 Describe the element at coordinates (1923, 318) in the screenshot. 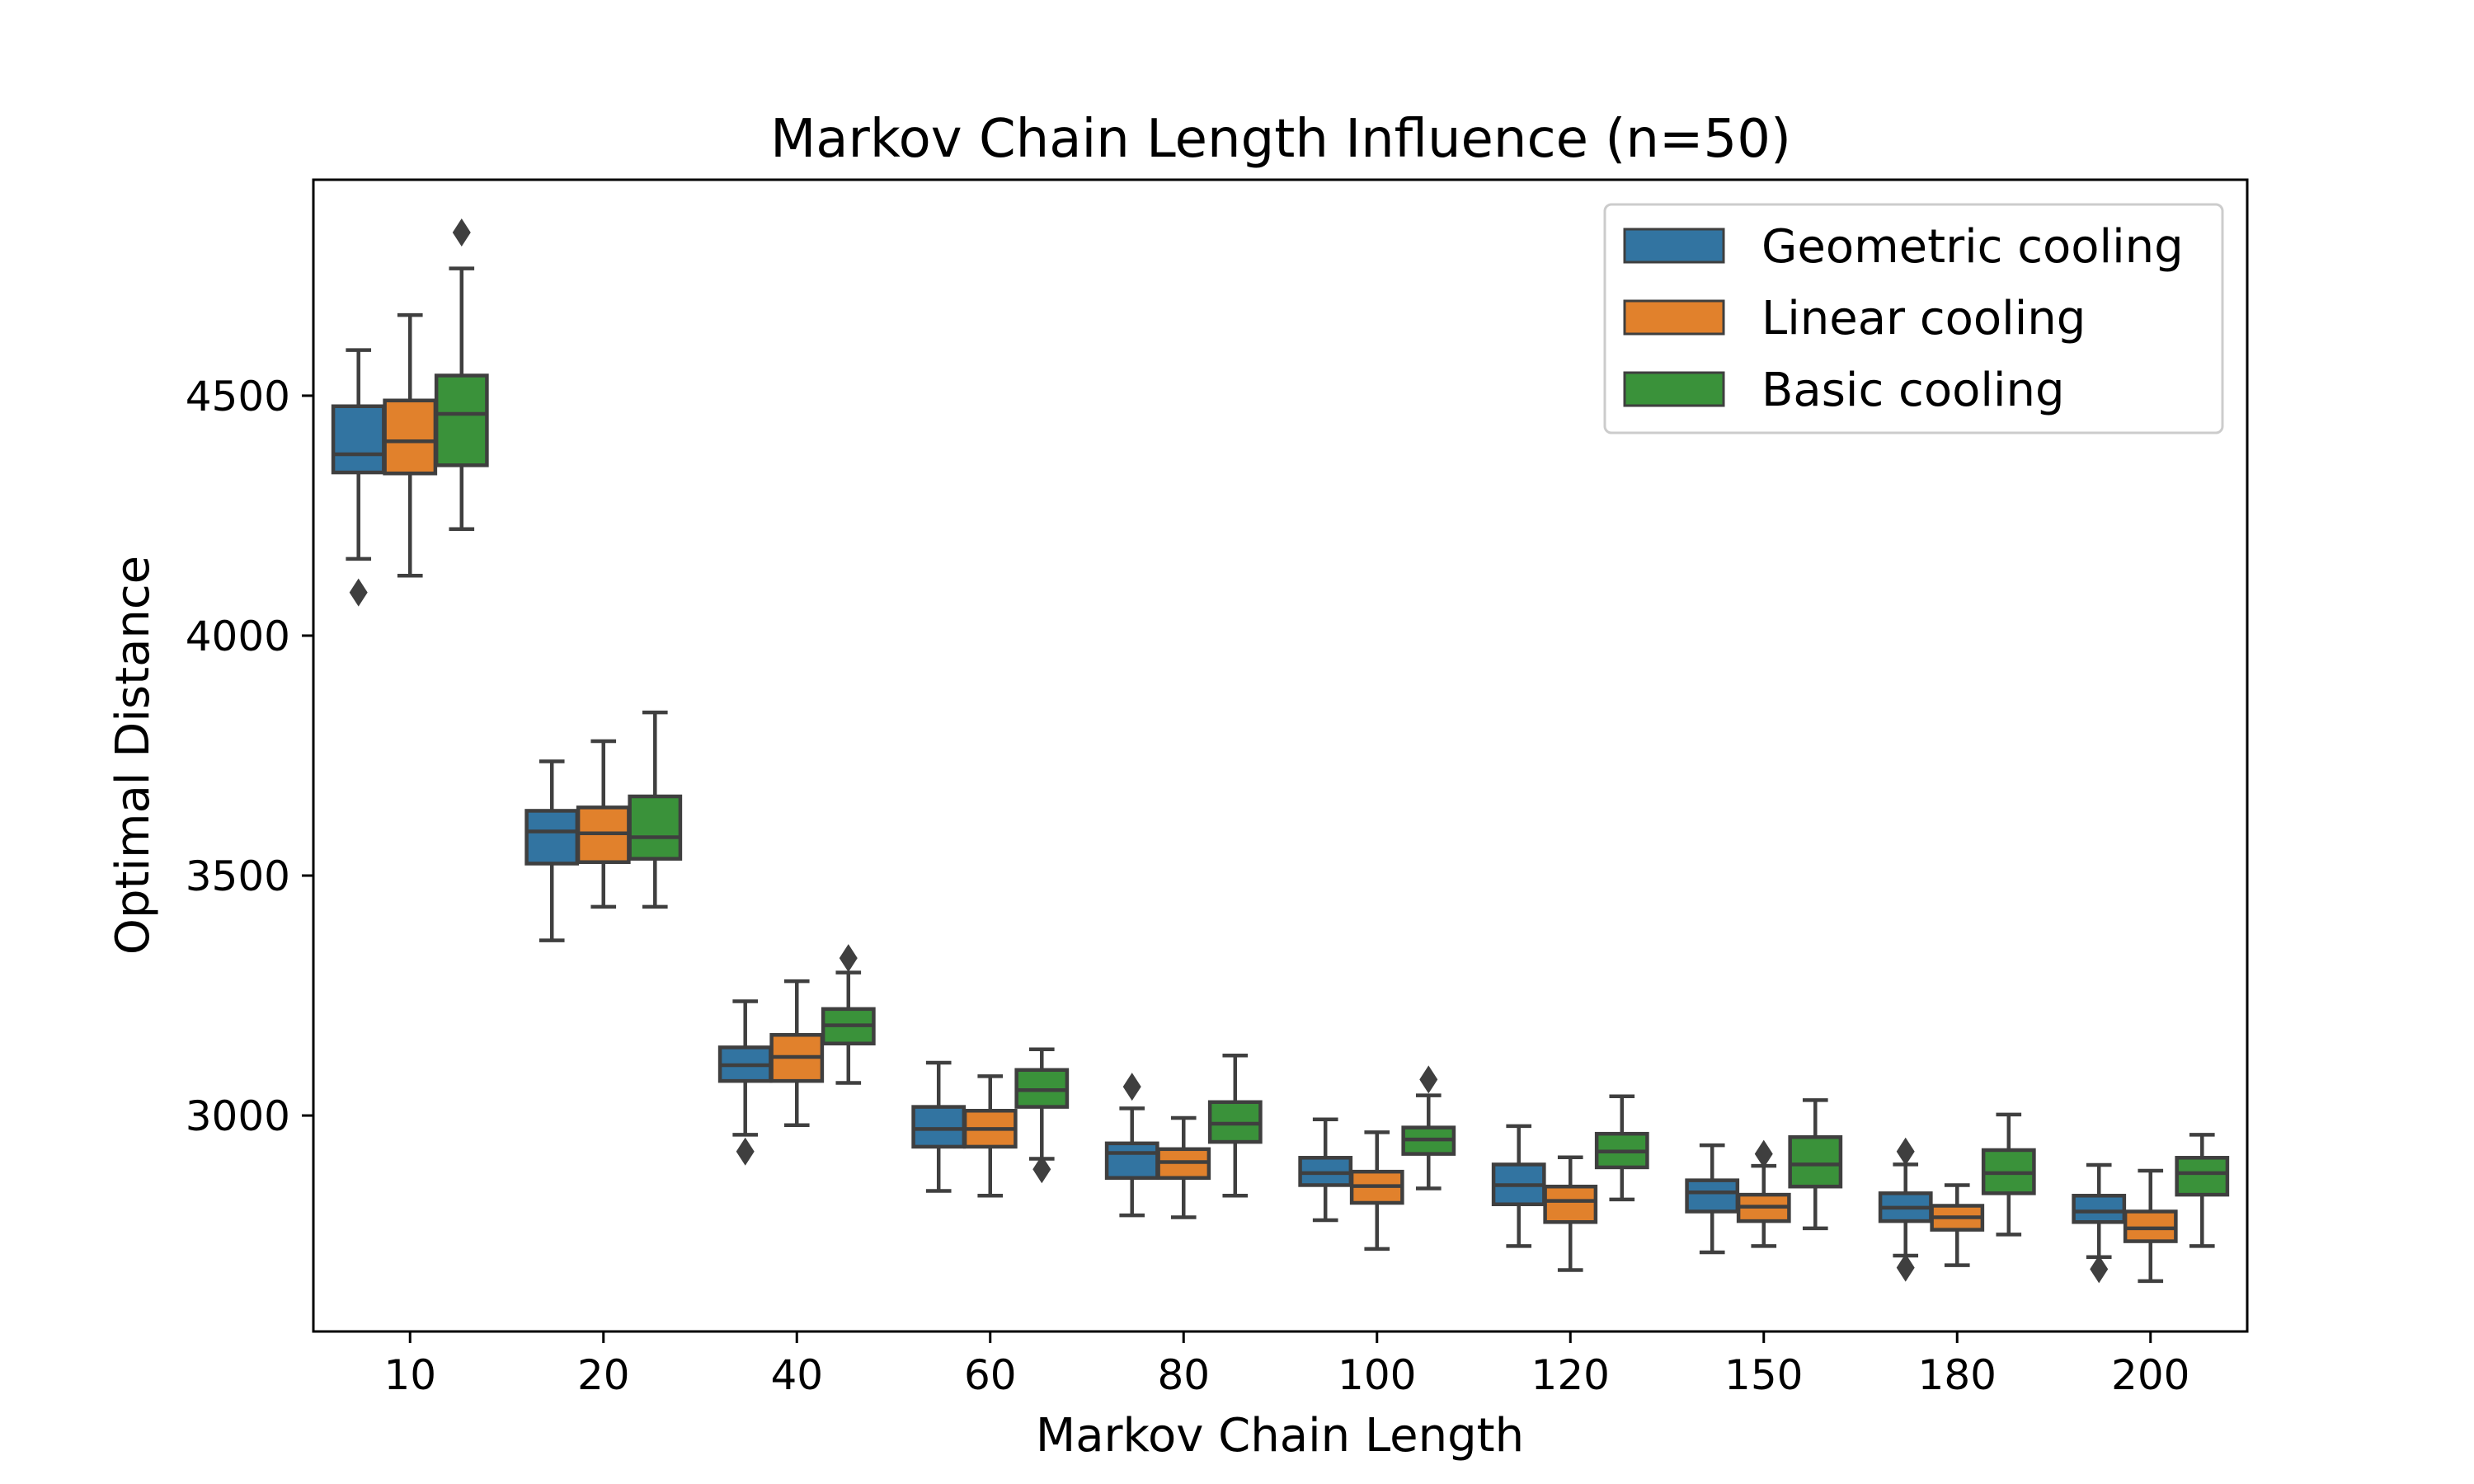

I see `legend-label: Linear cooling` at that location.